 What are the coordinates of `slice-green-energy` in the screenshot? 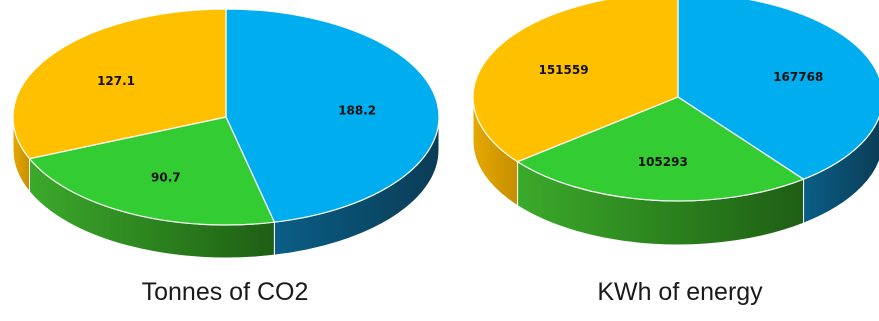 It's located at (660, 149).